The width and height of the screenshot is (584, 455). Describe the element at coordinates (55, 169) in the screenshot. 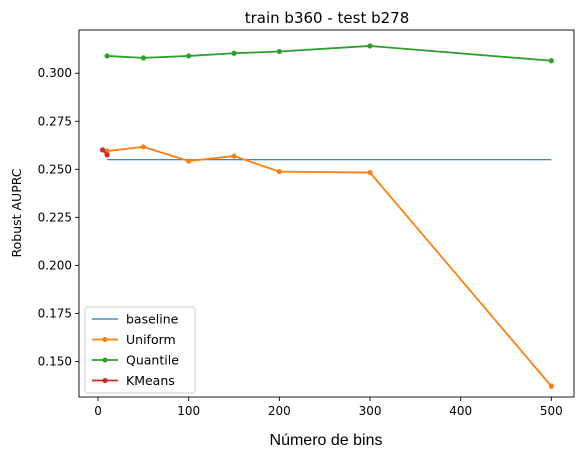

I see `y-tick-label: 0.250` at that location.